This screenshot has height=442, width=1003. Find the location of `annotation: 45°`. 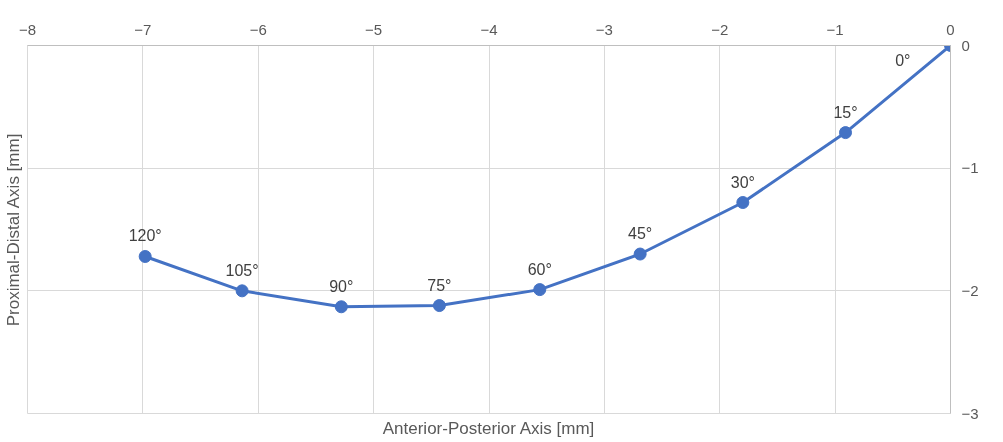

annotation: 45° is located at coordinates (640, 234).